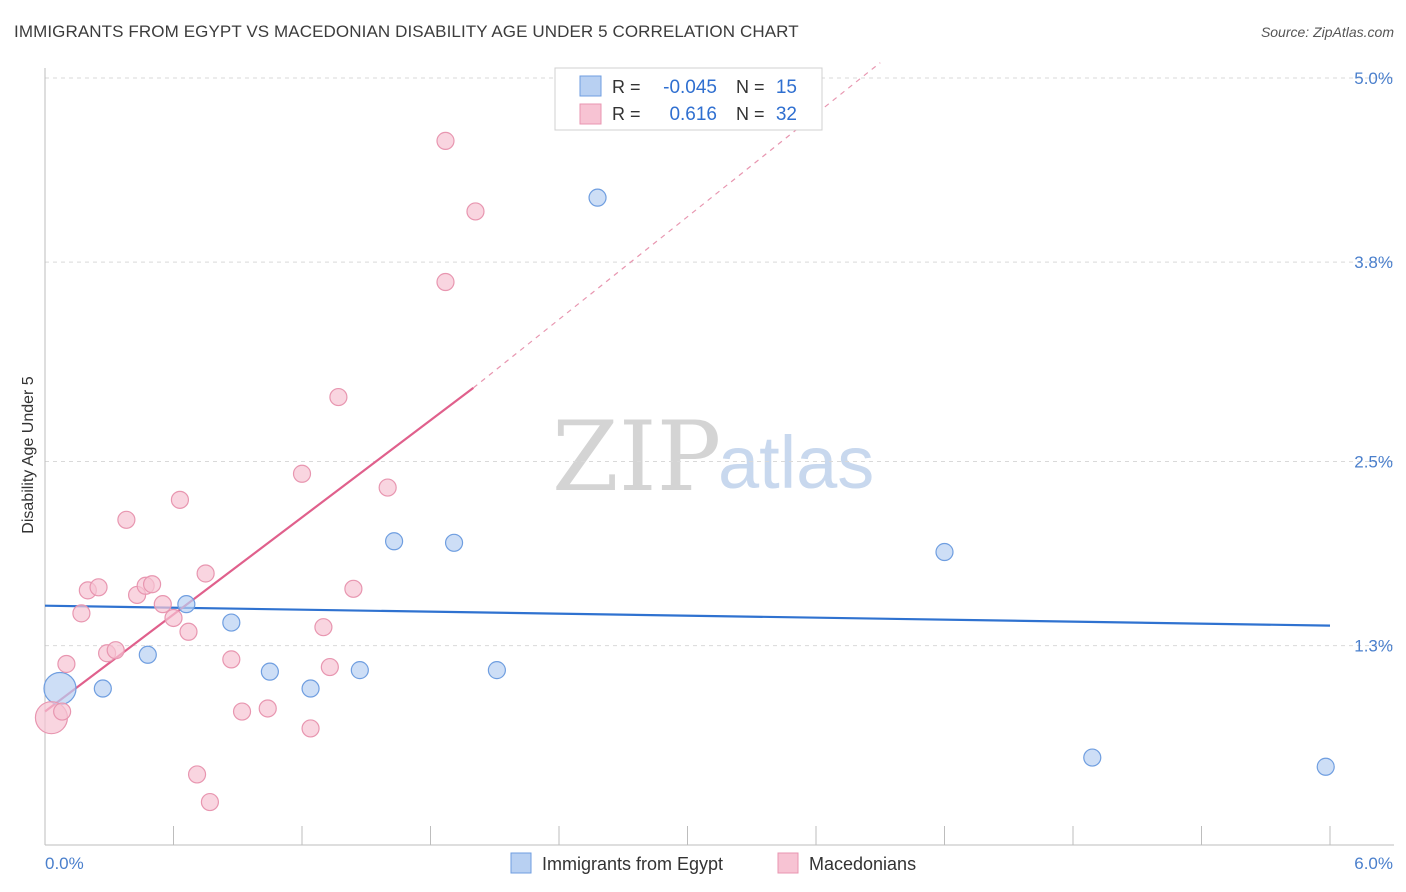 The image size is (1406, 892). Describe the element at coordinates (1373, 78) in the screenshot. I see `y-tick-label: 5.0%` at that location.